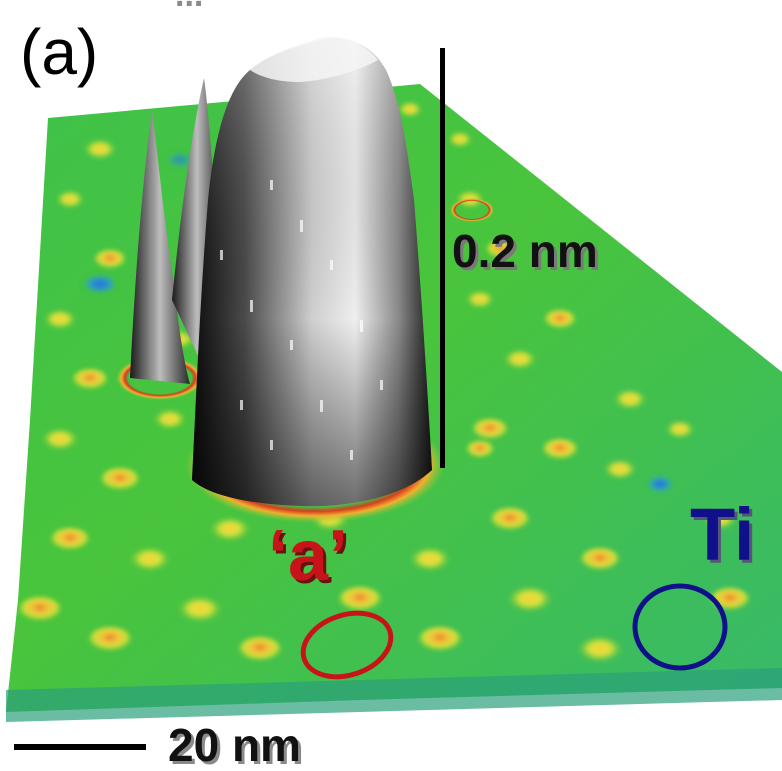 This screenshot has height=771, width=782. Describe the element at coordinates (301, 320) in the screenshot. I see `pillar-speckles` at that location.